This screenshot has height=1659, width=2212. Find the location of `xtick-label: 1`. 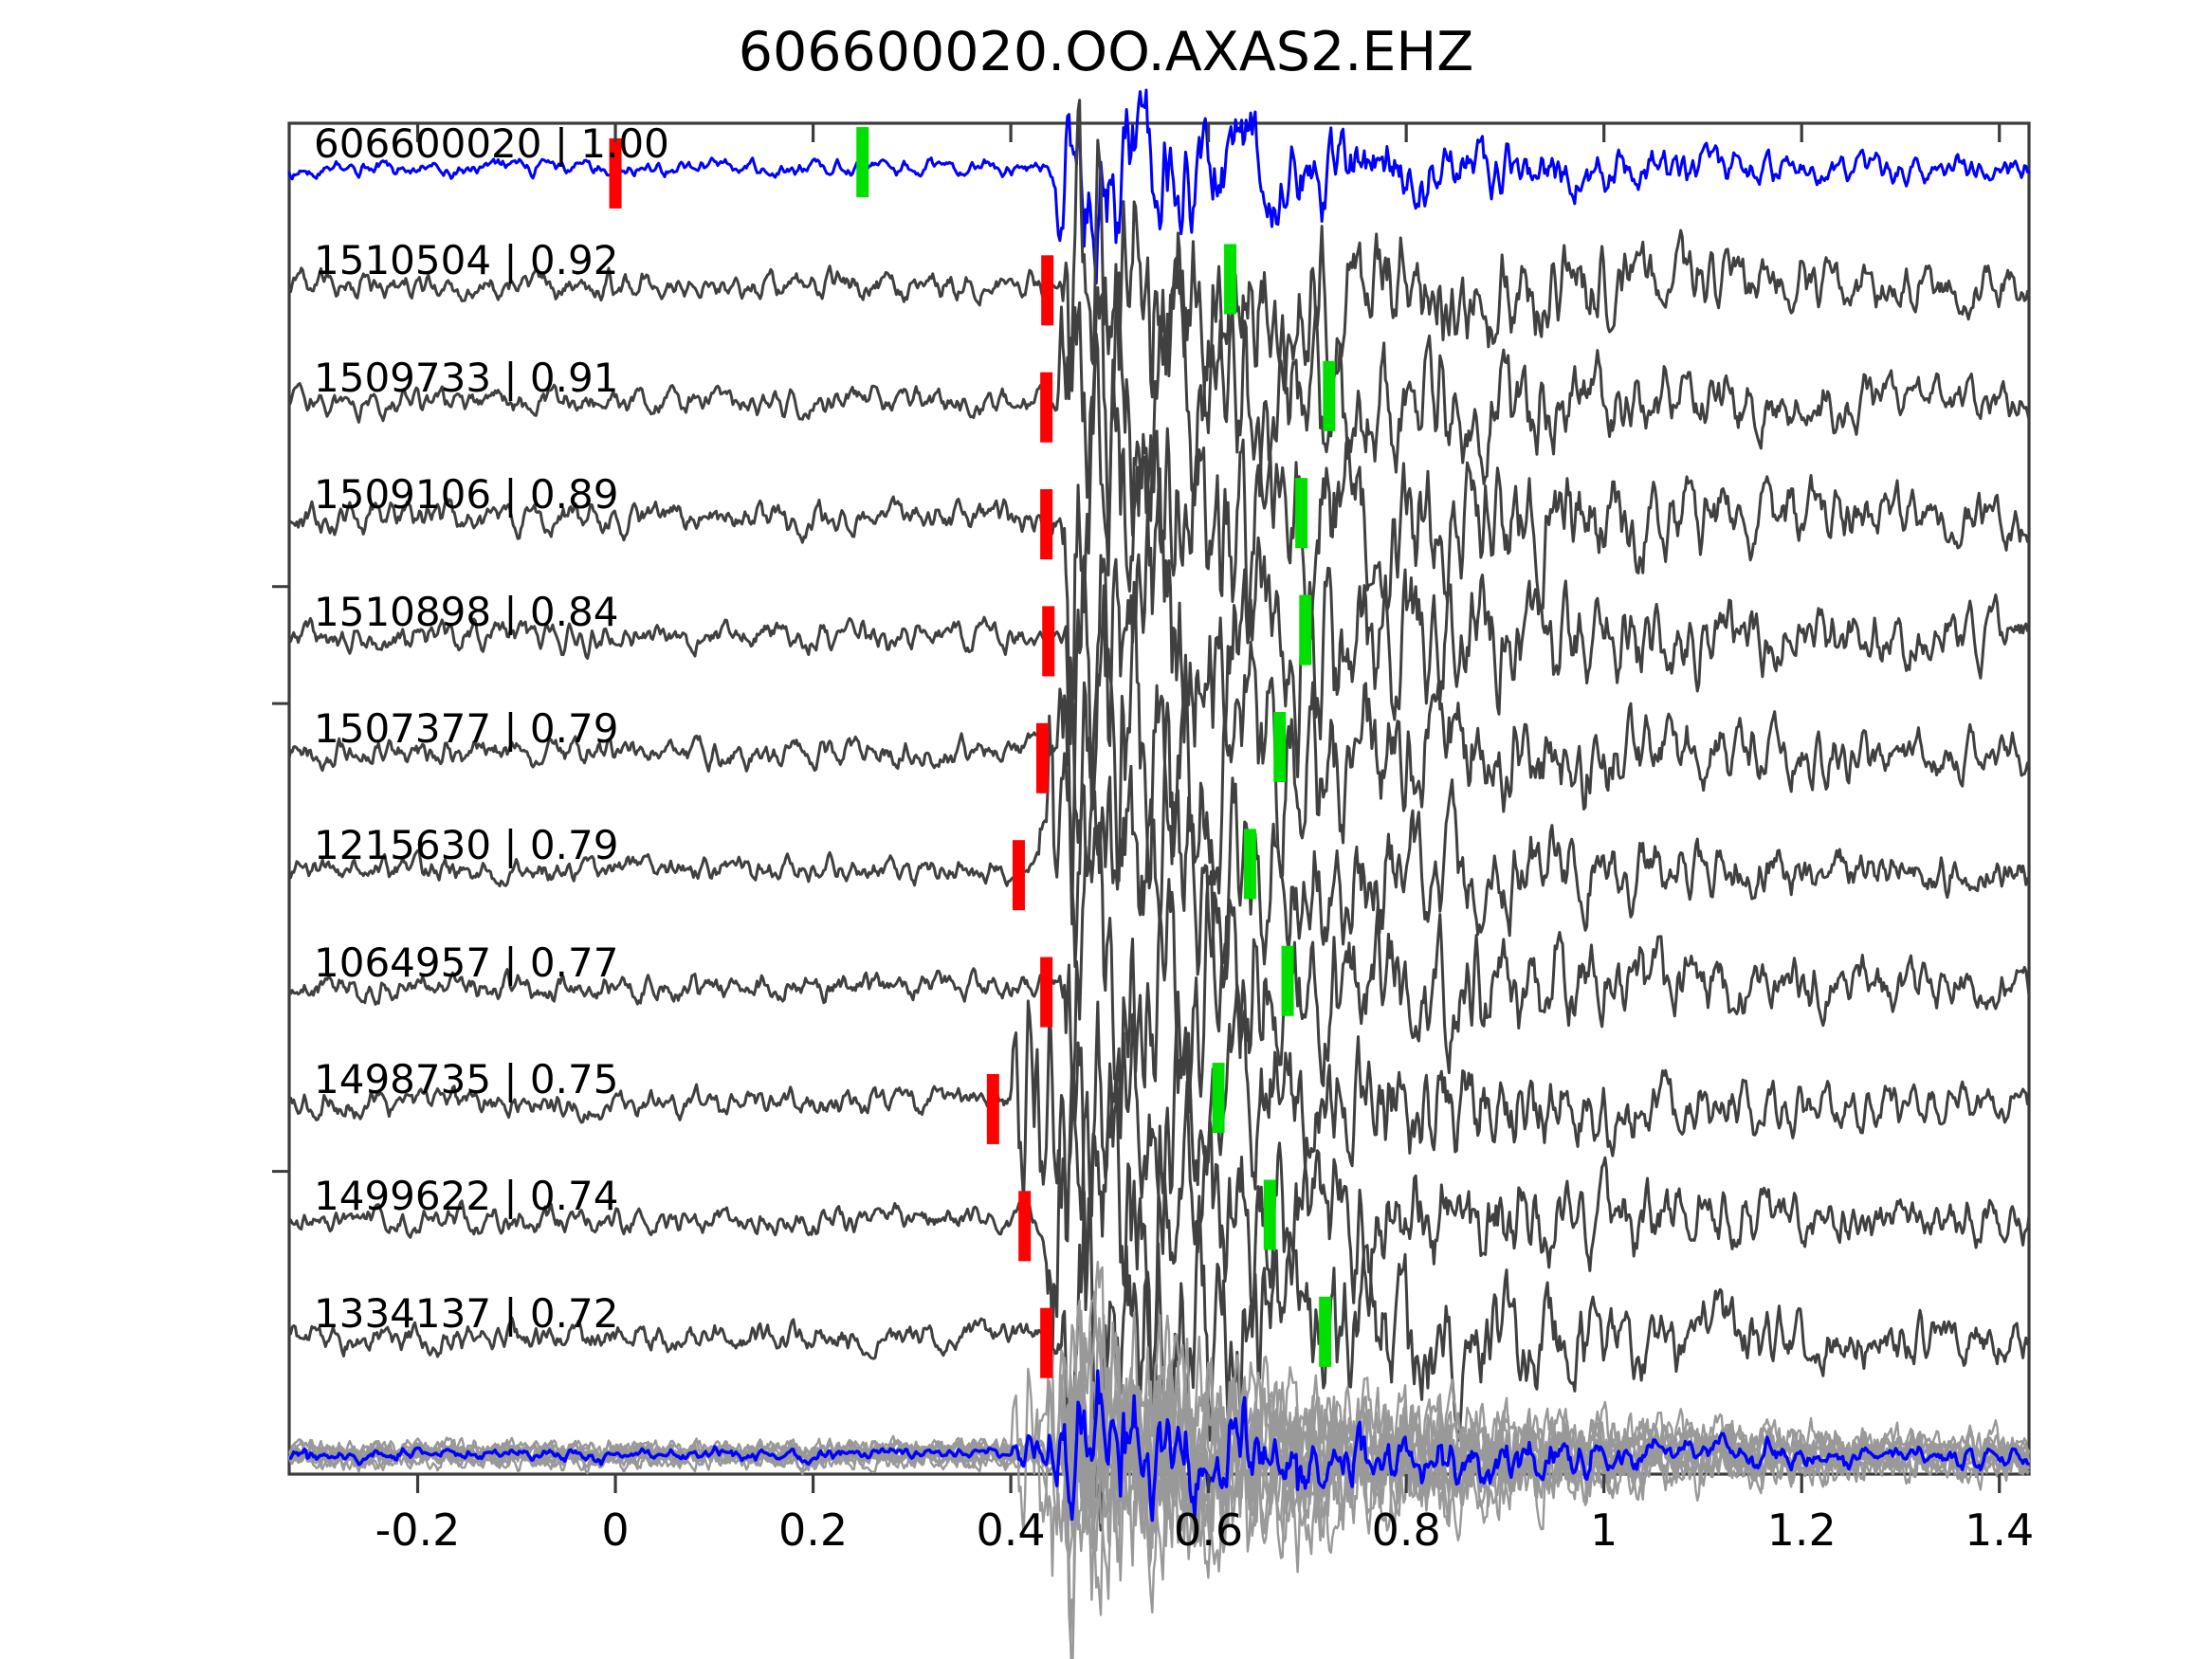

xtick-label: 1 is located at coordinates (1604, 1530).